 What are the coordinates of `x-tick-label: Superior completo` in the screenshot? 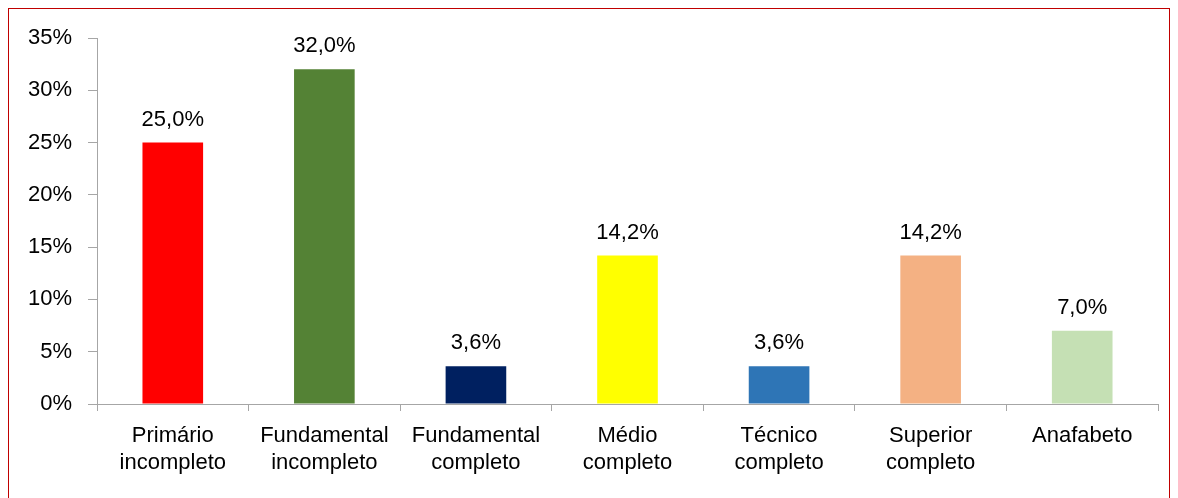 It's located at (931, 448).